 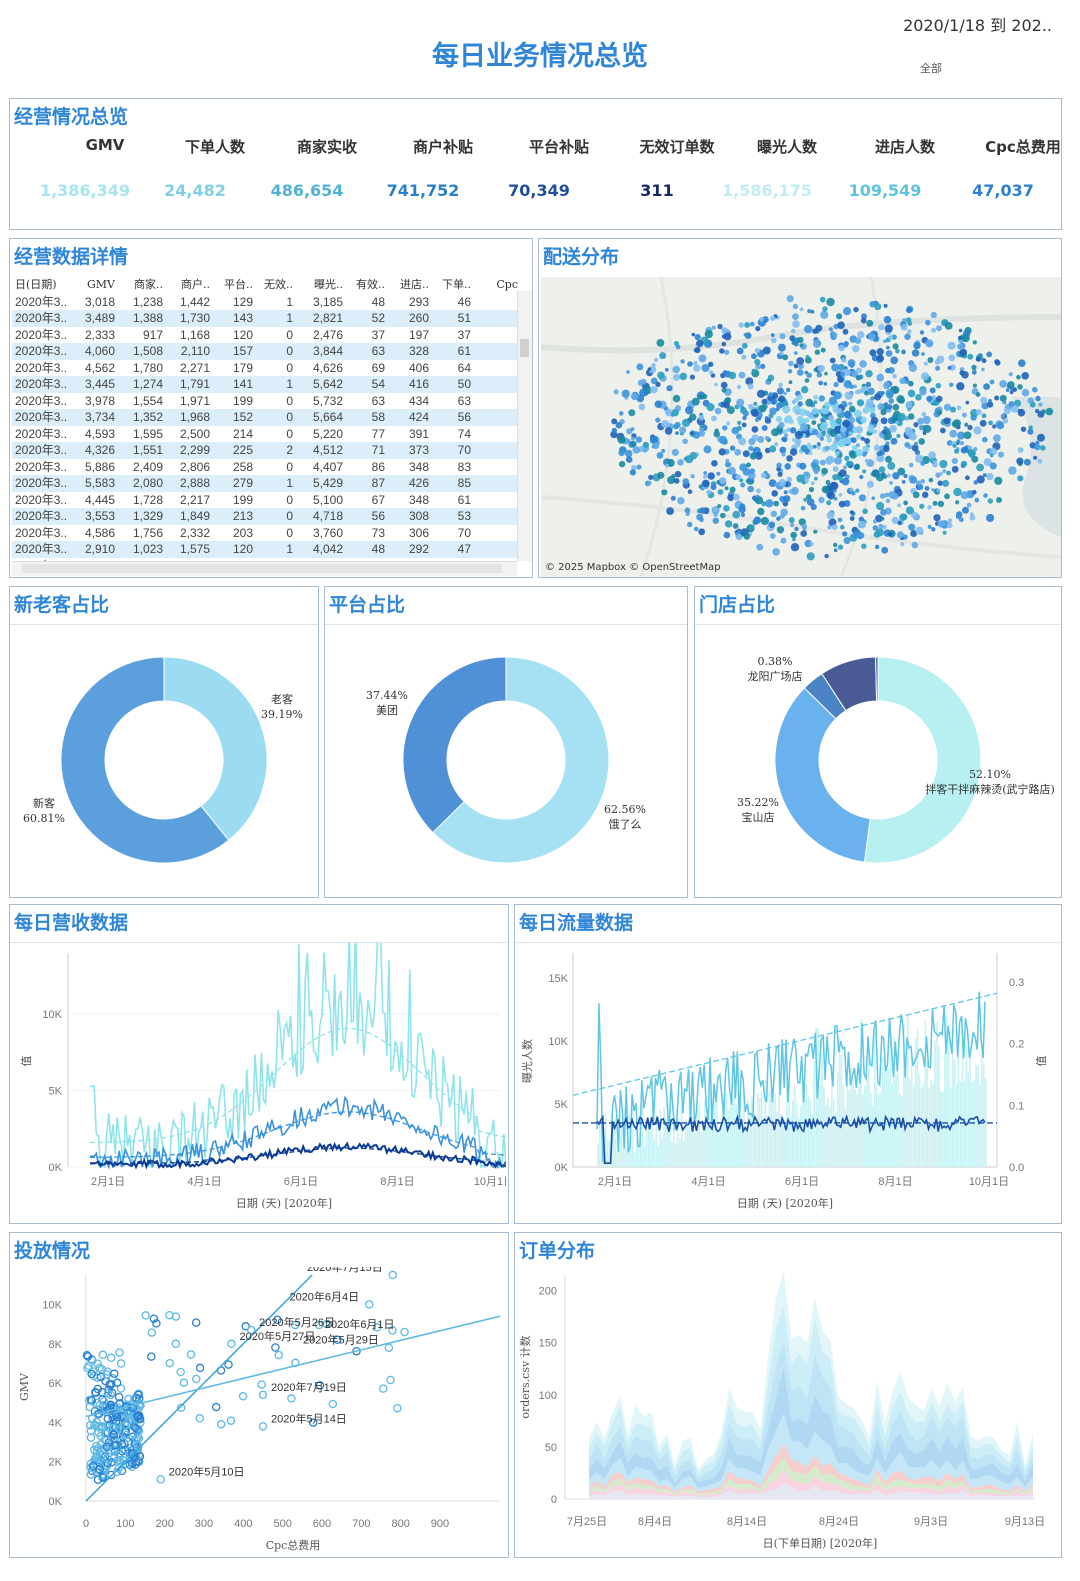 What do you see at coordinates (328, 284) in the screenshot?
I see `table-header-cell: 曝光..` at bounding box center [328, 284].